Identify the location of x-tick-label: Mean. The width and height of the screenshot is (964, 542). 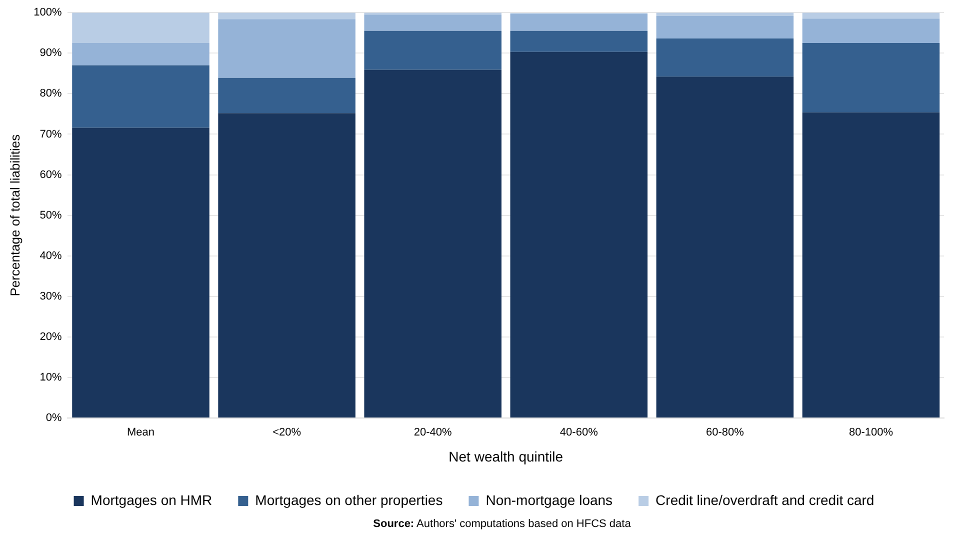
(140, 432).